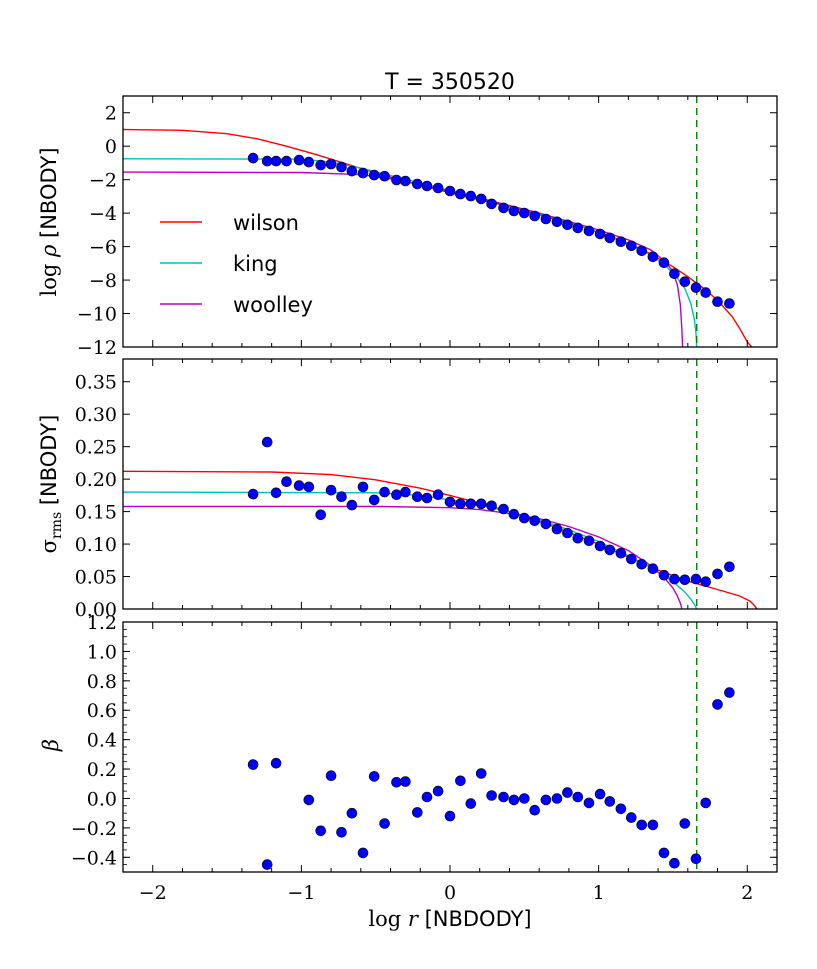  I want to click on x-tick-label: −1, so click(301, 893).